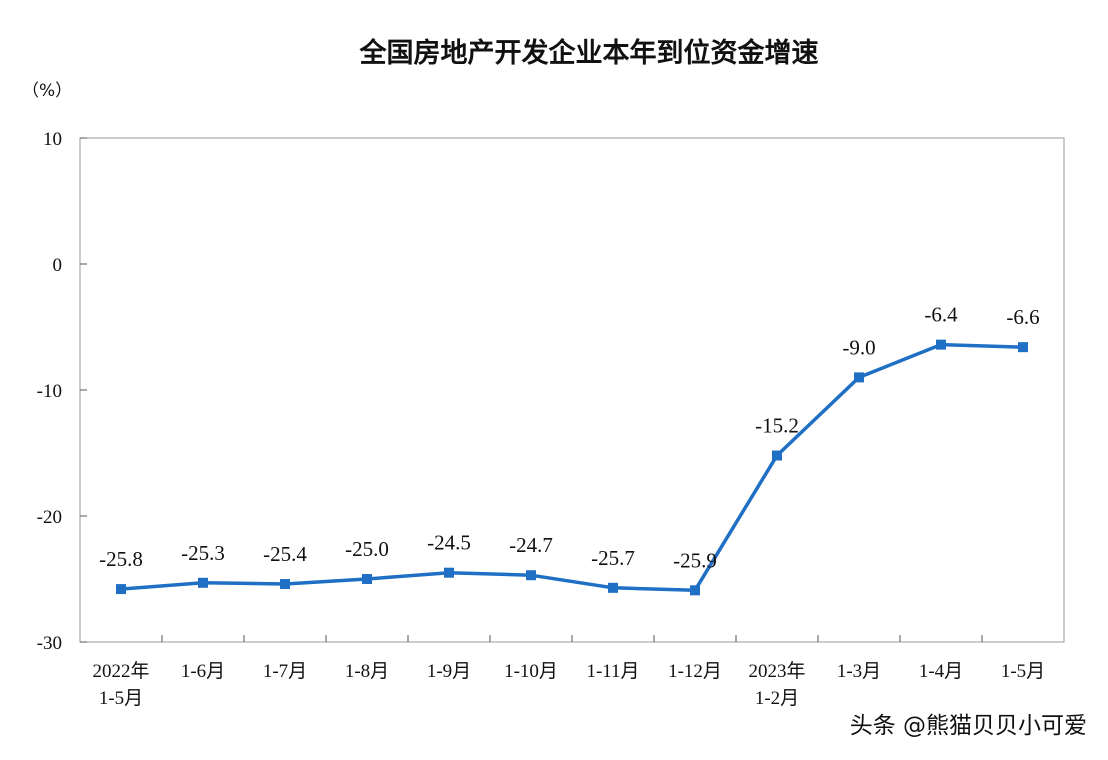 Image resolution: width=1108 pixels, height=760 pixels. What do you see at coordinates (531, 545) in the screenshot?
I see `data-label: -24.7` at bounding box center [531, 545].